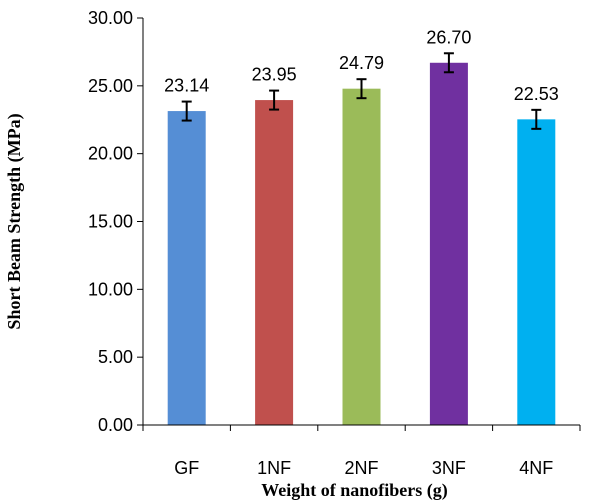 Image resolution: width=599 pixels, height=503 pixels. What do you see at coordinates (274, 75) in the screenshot?
I see `data-label: 23.95` at bounding box center [274, 75].